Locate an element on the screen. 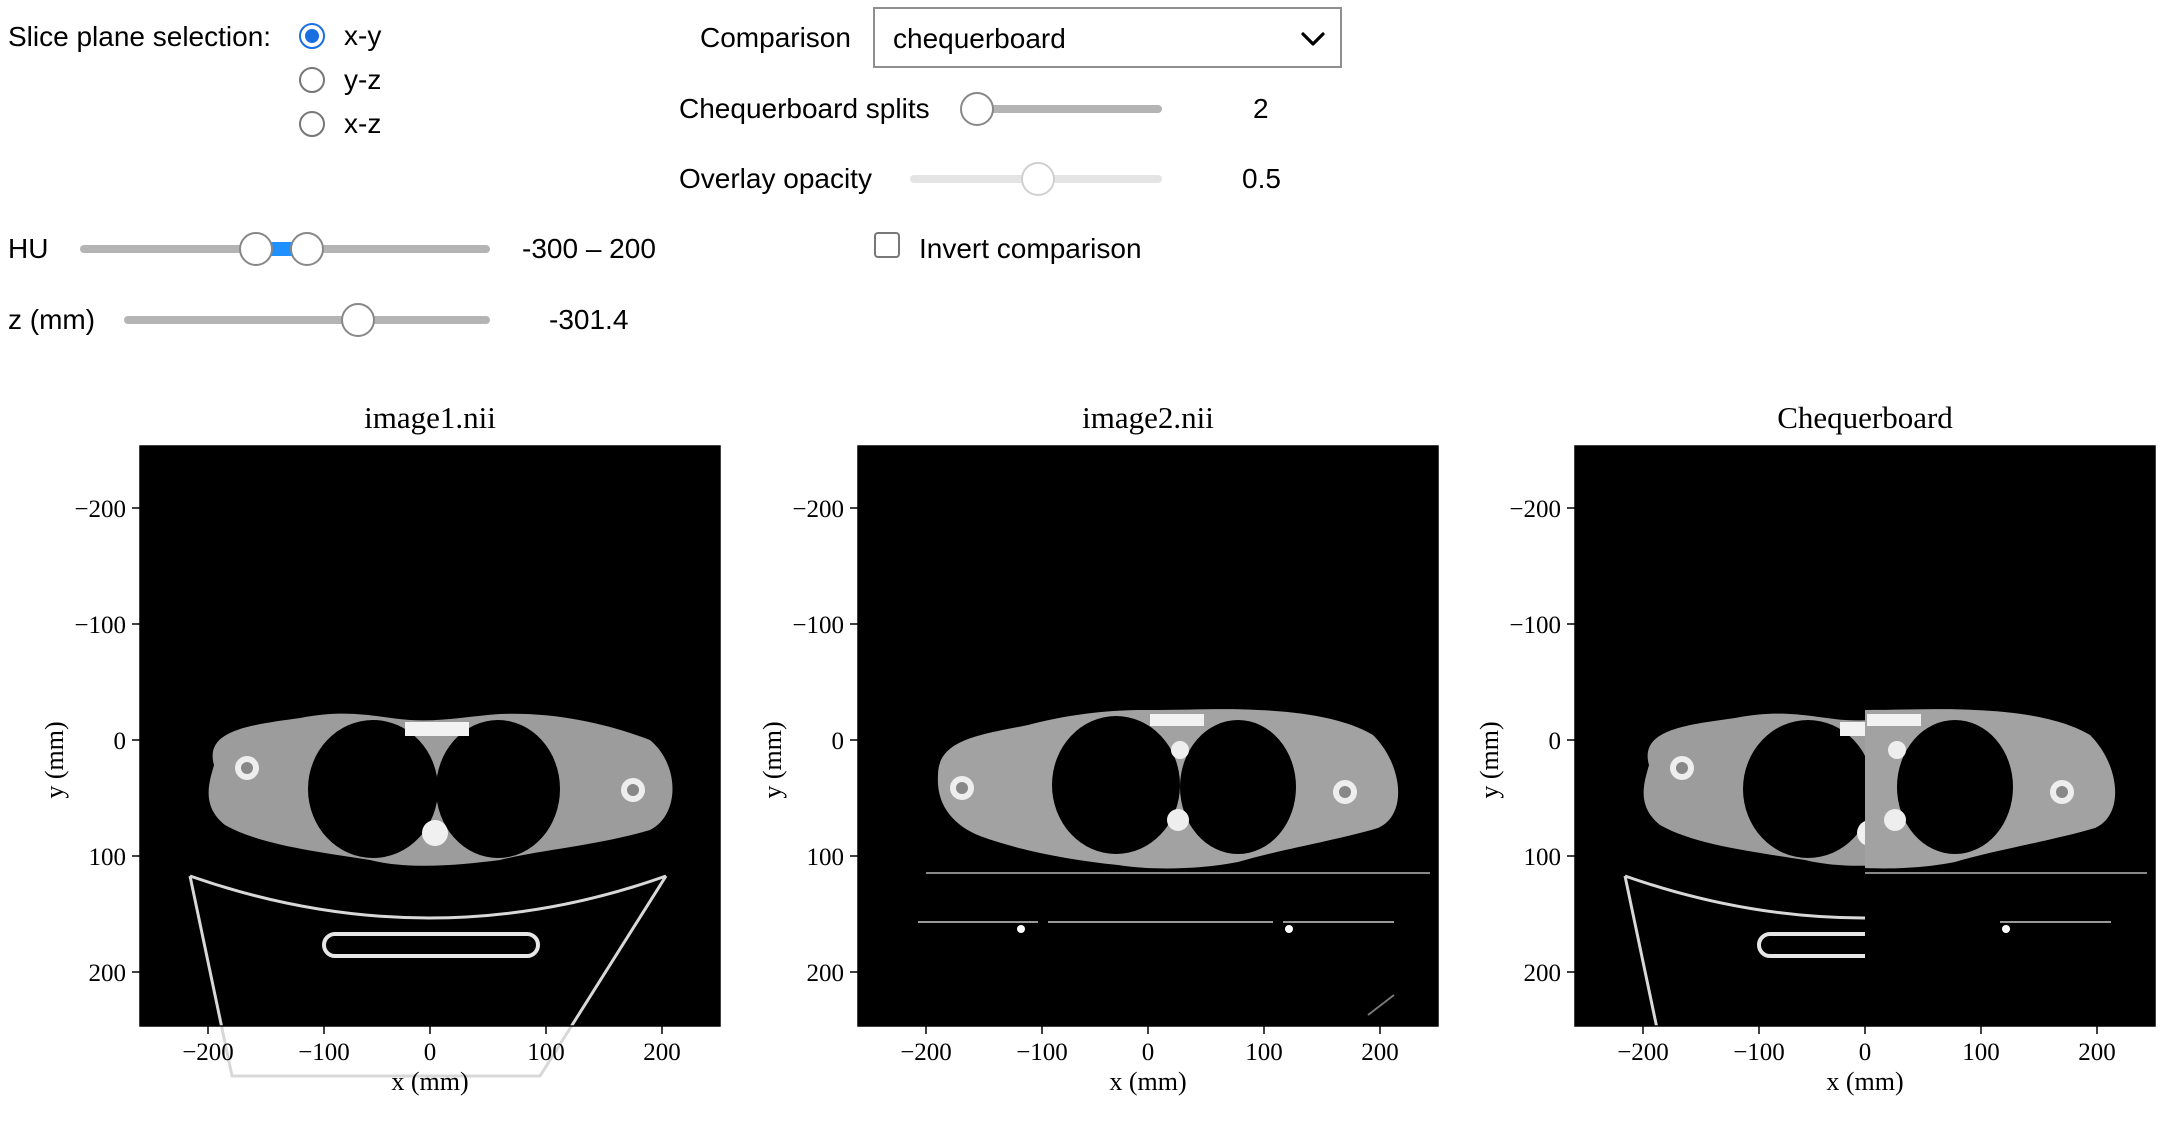  hu-slider-max-handle is located at coordinates (307, 249).